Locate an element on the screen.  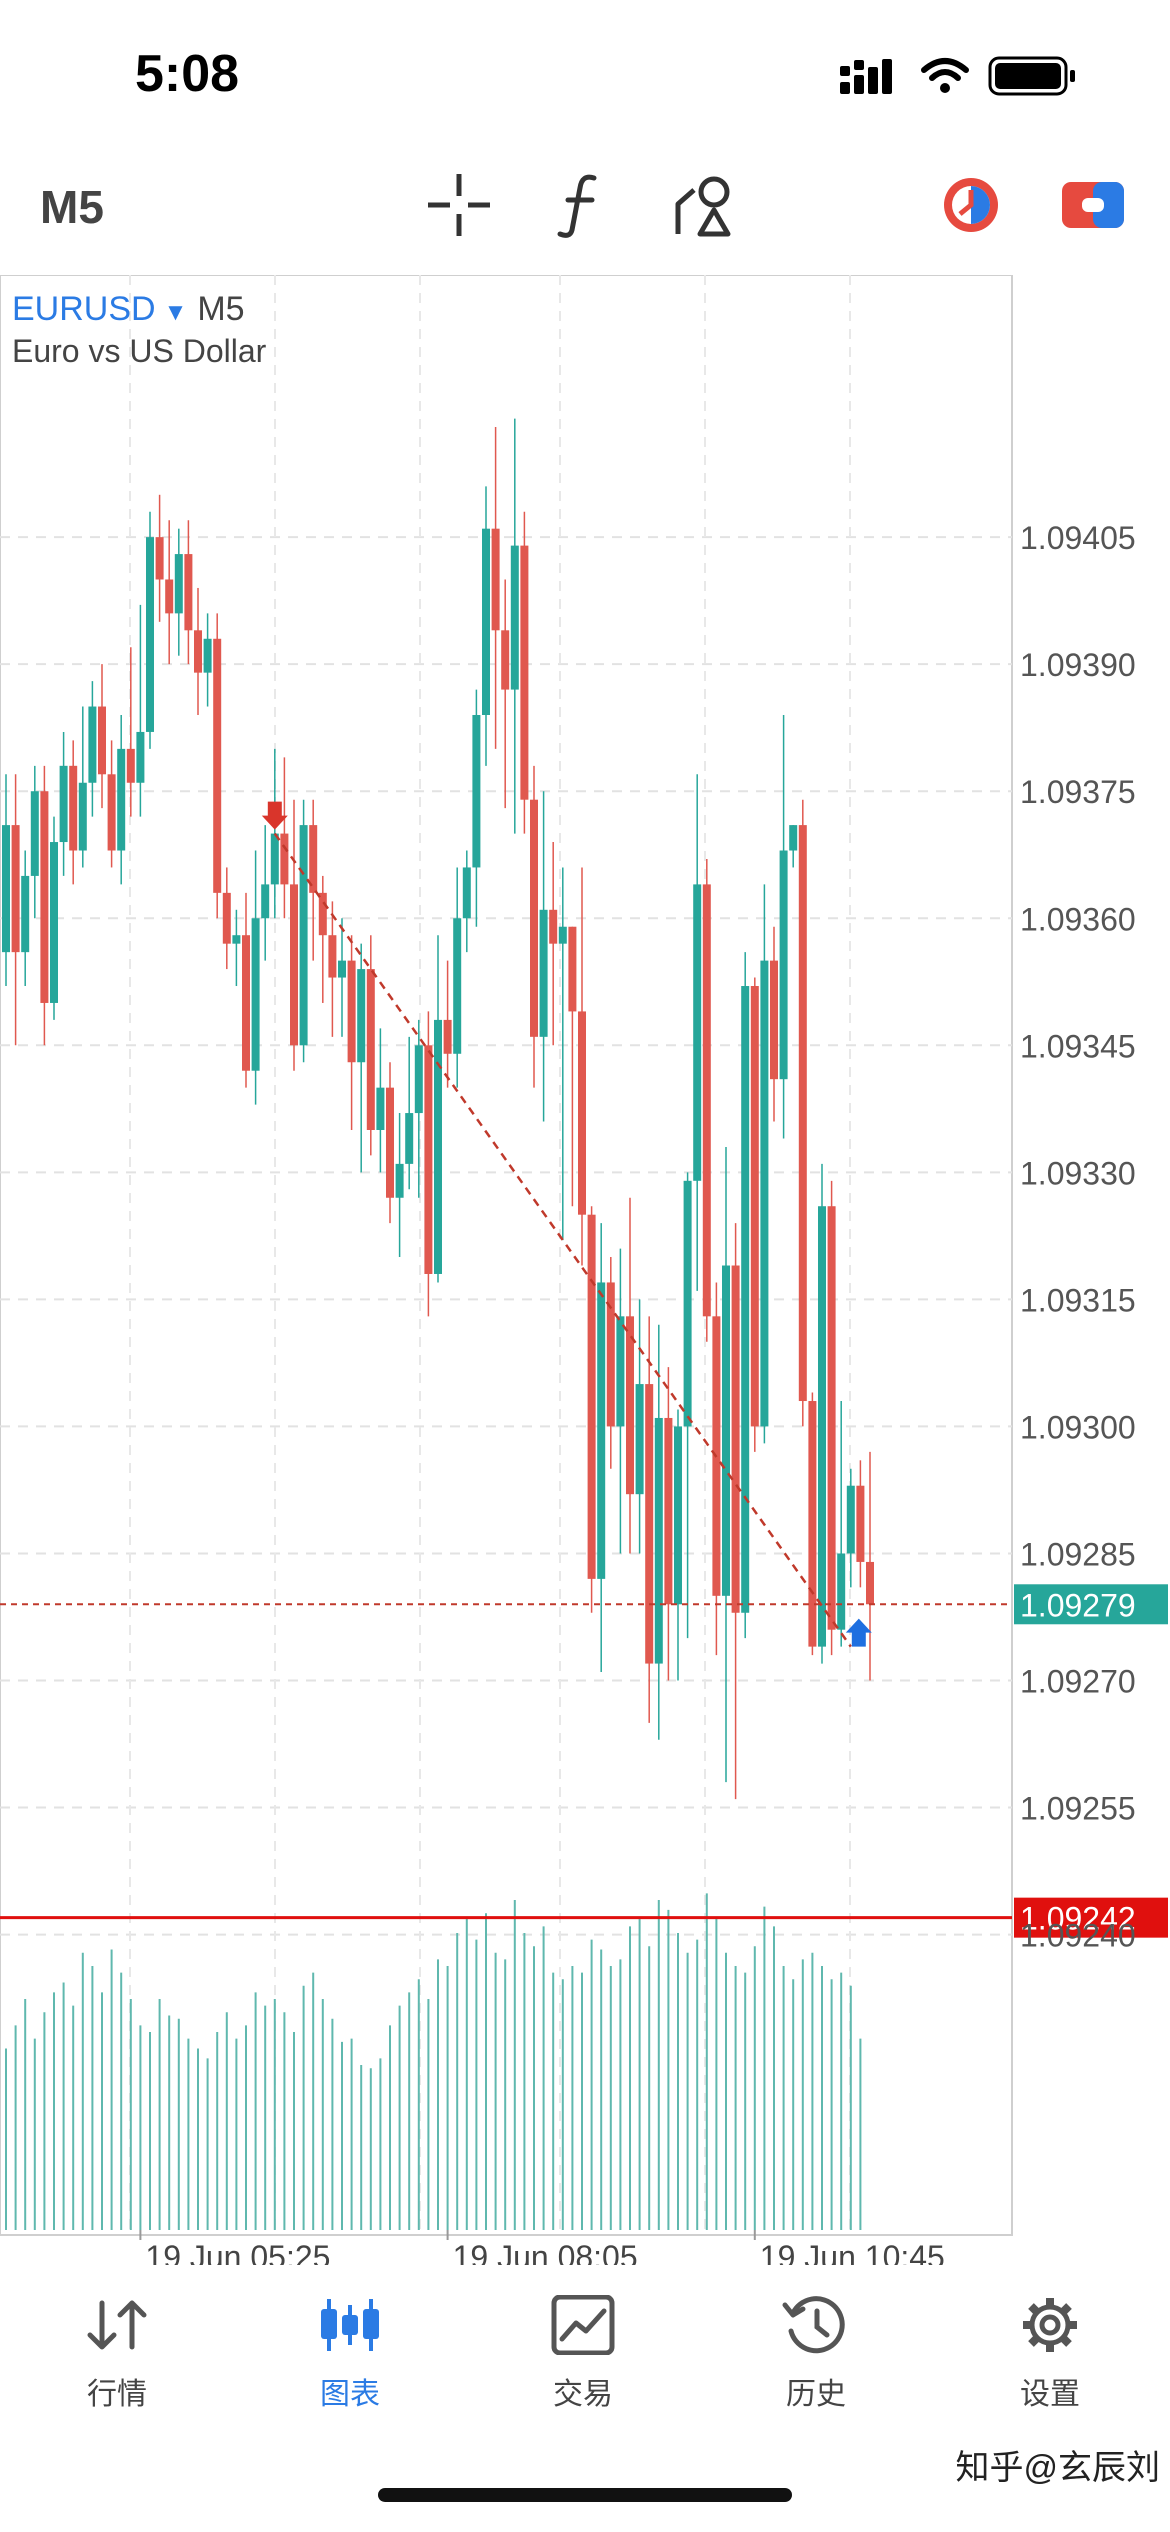
price-tick-label: 1.09300 is located at coordinates (1078, 1427).